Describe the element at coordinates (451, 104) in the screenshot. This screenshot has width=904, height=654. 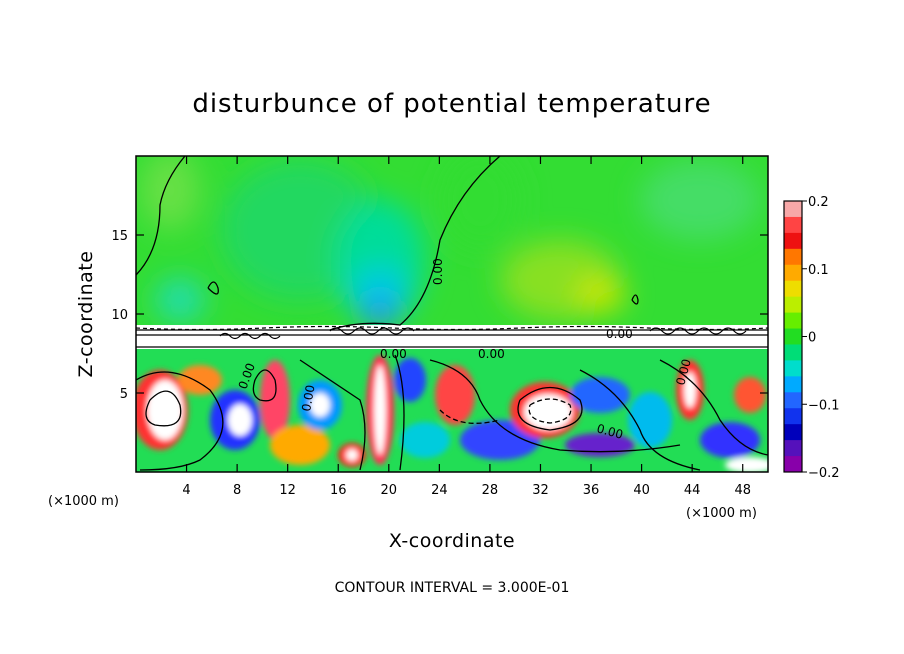
I see `chart-title: disturbunce of potential temperature` at that location.